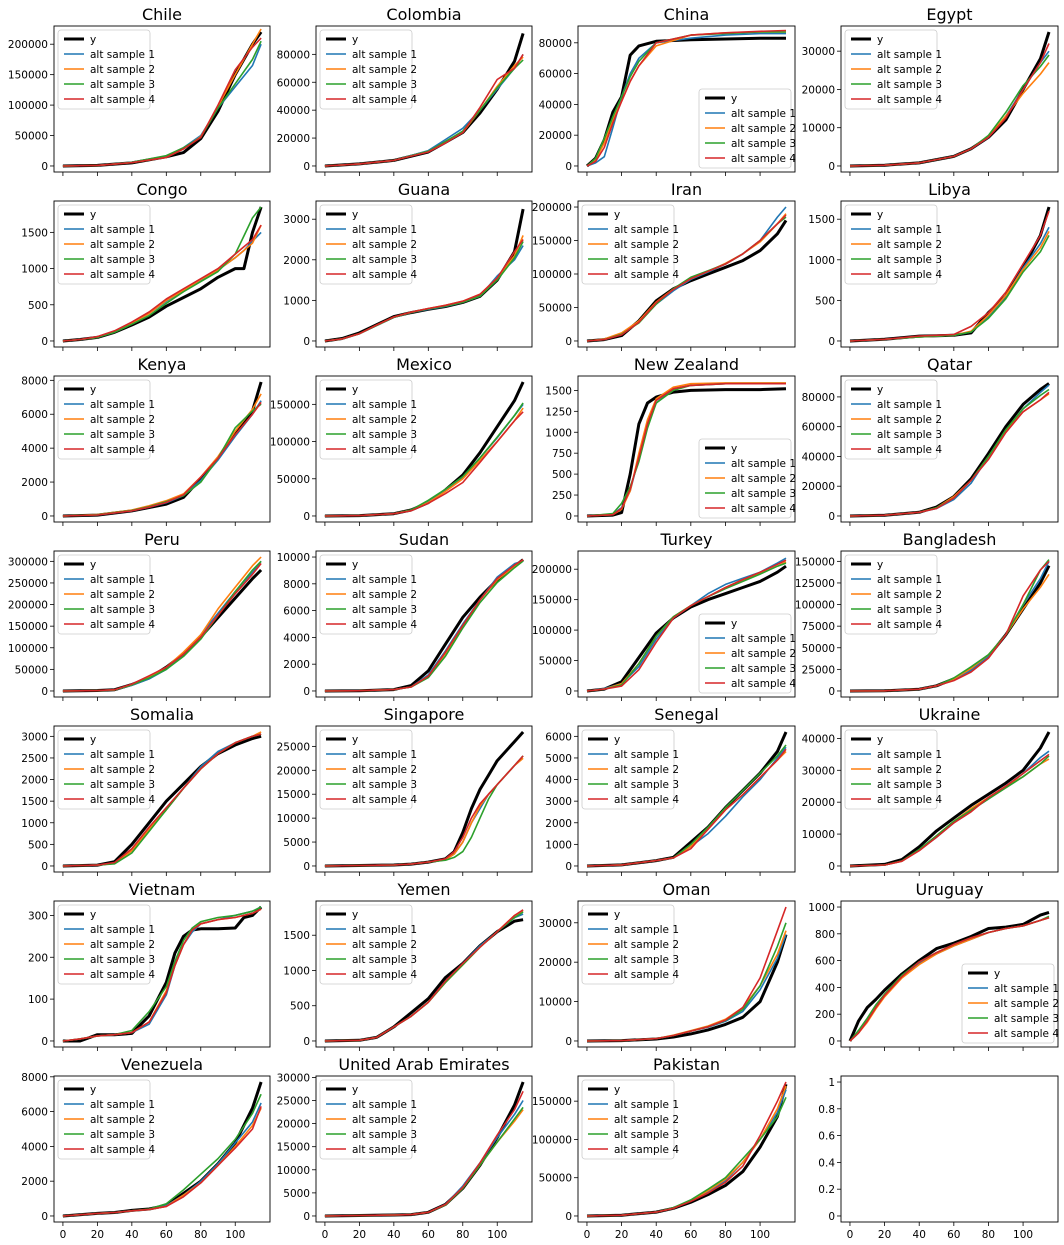  Describe the element at coordinates (826, 1163) in the screenshot. I see `y-tick-label: 0.4` at that location.